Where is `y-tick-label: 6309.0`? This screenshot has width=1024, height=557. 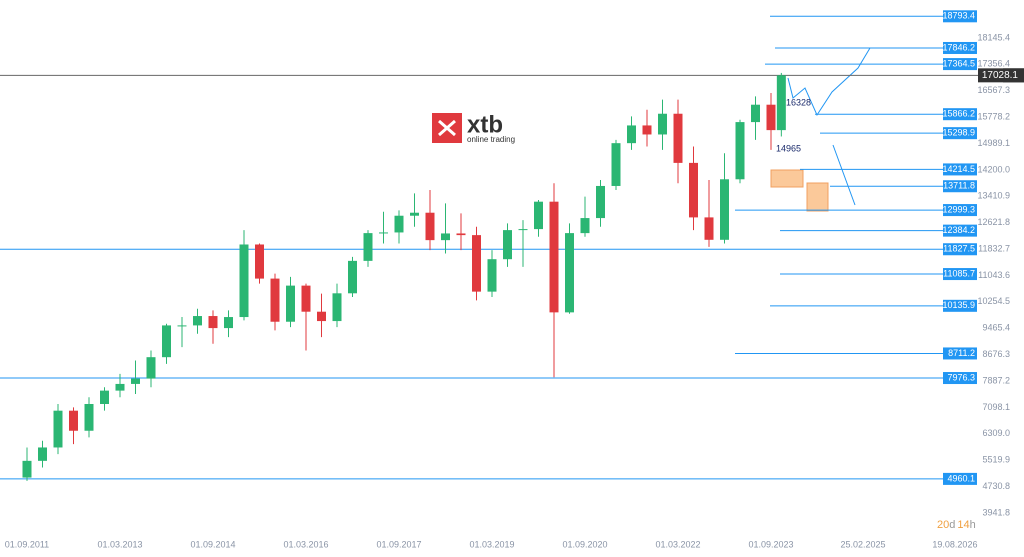 y-tick-label: 6309.0 is located at coordinates (996, 433).